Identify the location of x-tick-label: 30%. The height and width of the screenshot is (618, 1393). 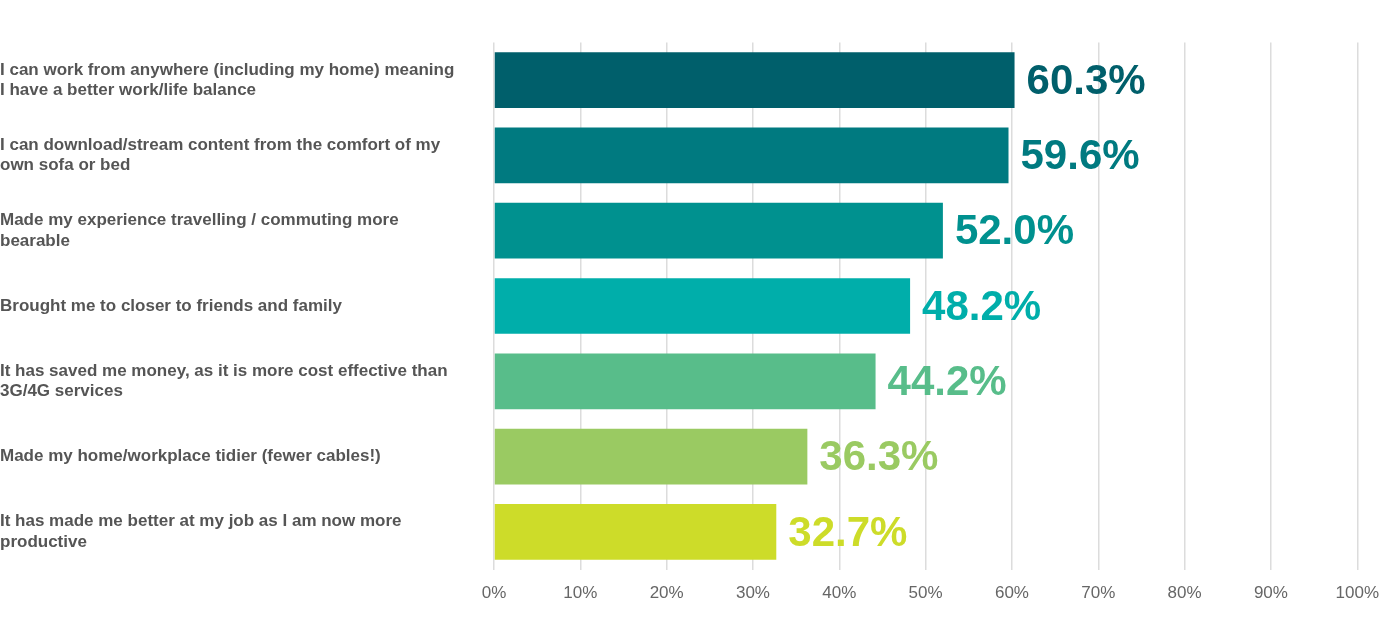
(752, 593).